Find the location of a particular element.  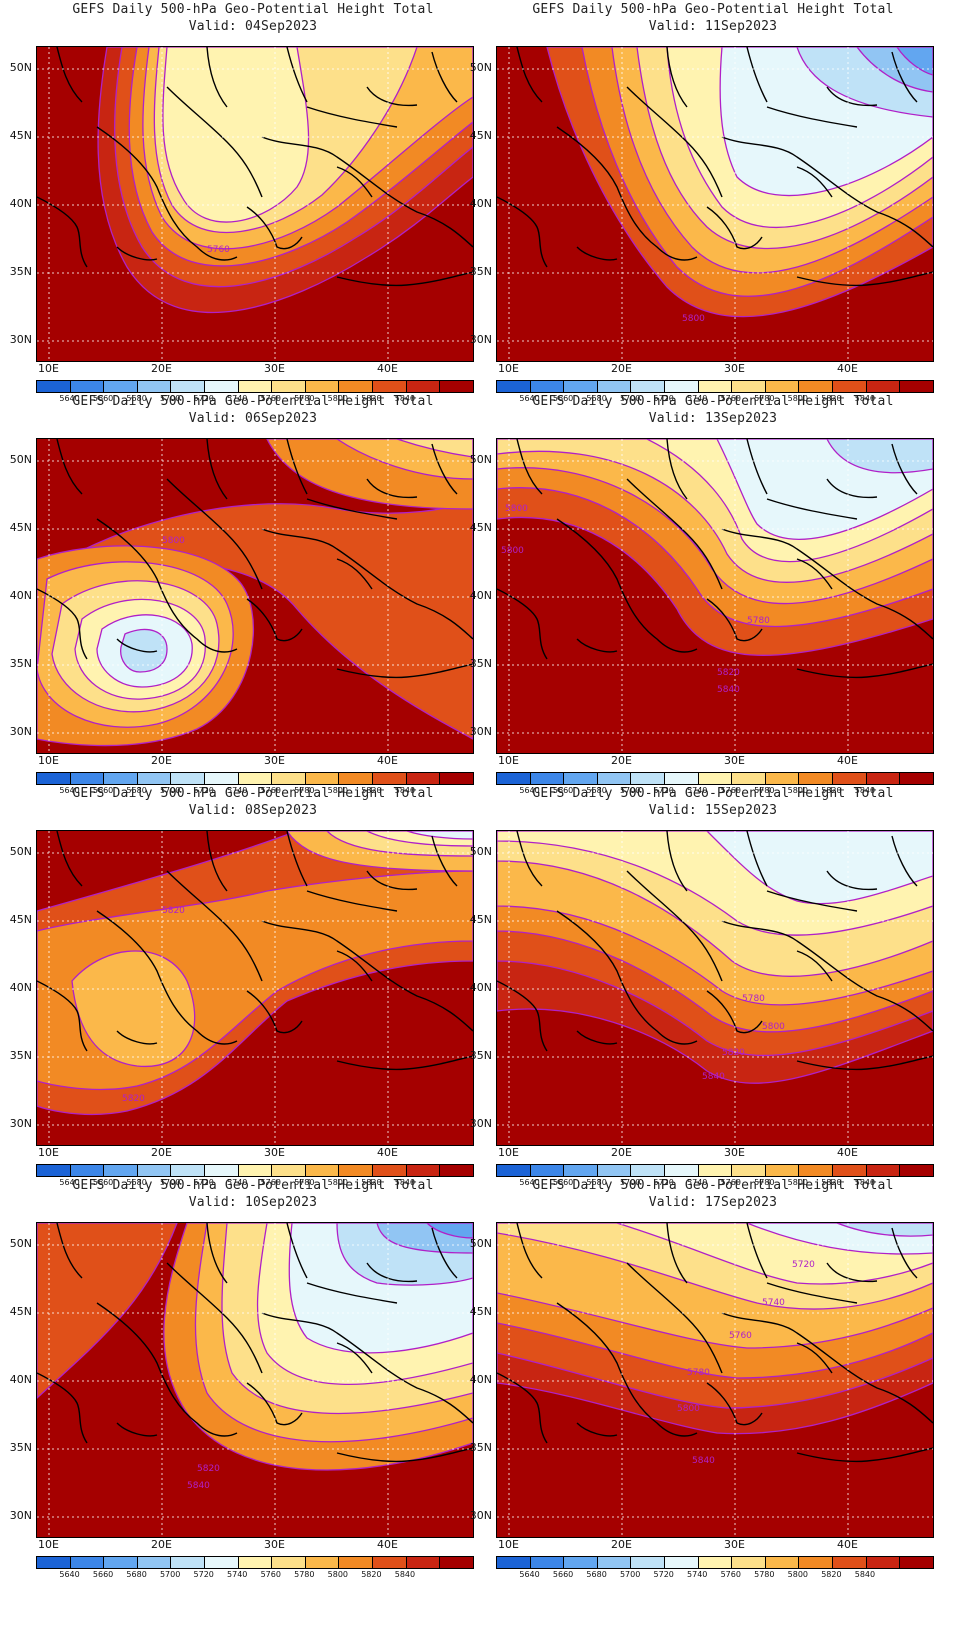

lon-tick-label: 10E is located at coordinates (508, 368).